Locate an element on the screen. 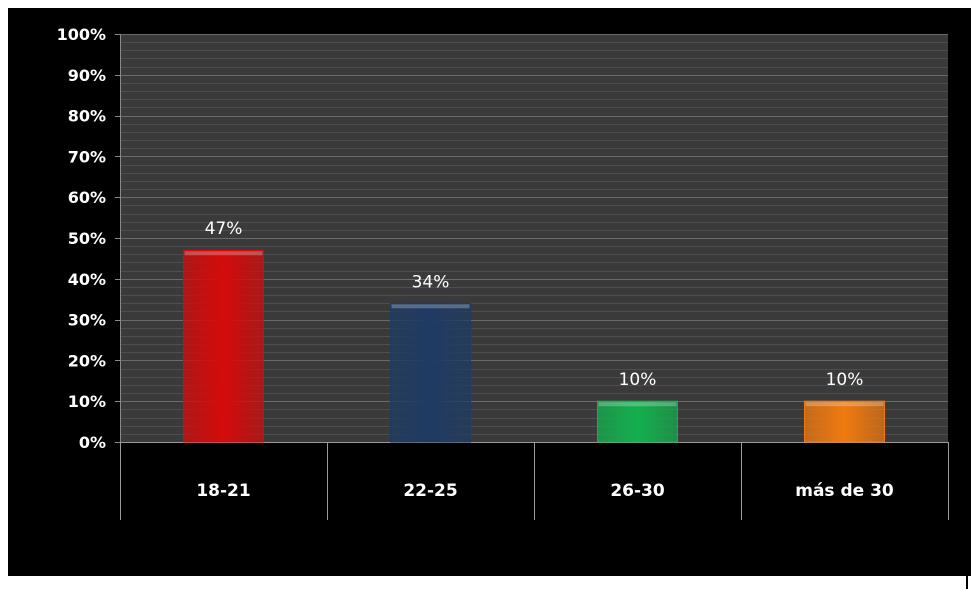  text-cursor-mark is located at coordinates (967, 582).